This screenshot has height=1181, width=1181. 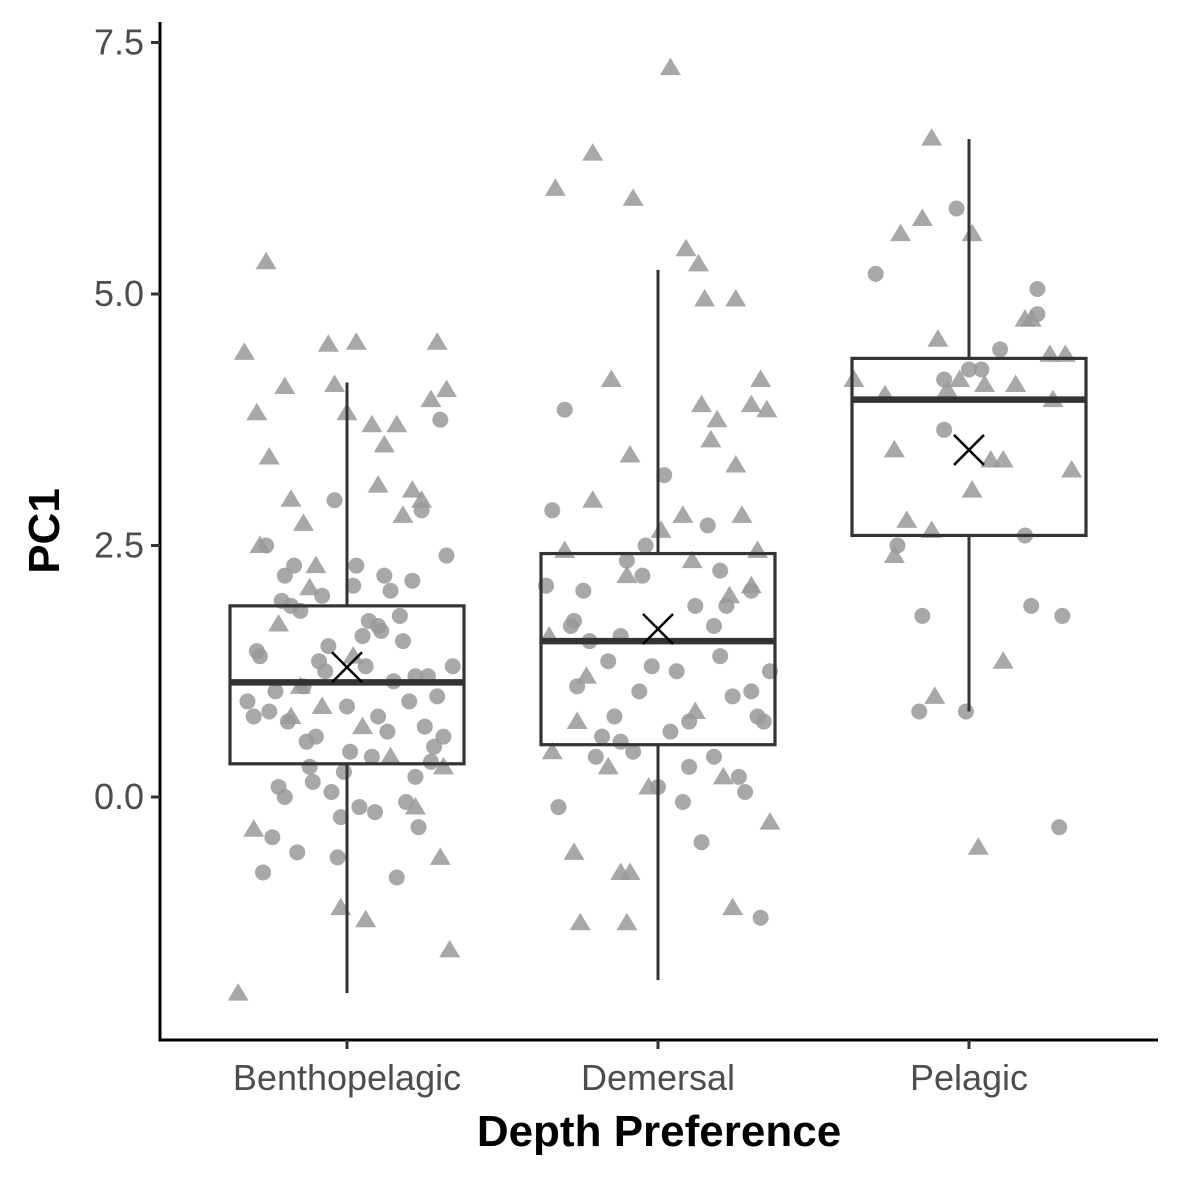 I want to click on y-tick-label: 7.5, so click(x=119, y=42).